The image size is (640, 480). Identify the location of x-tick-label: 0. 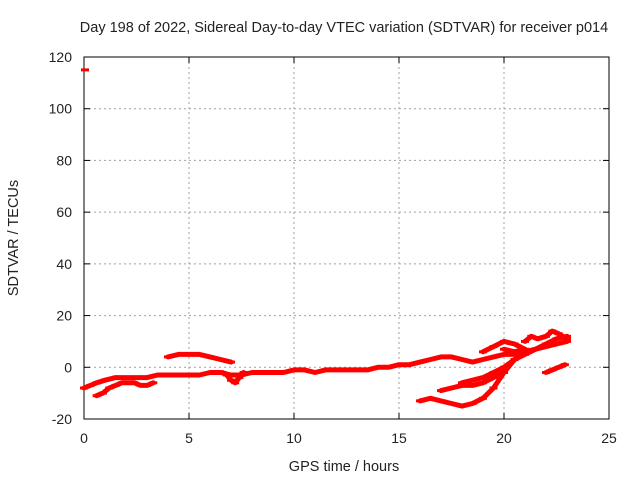
(84, 438).